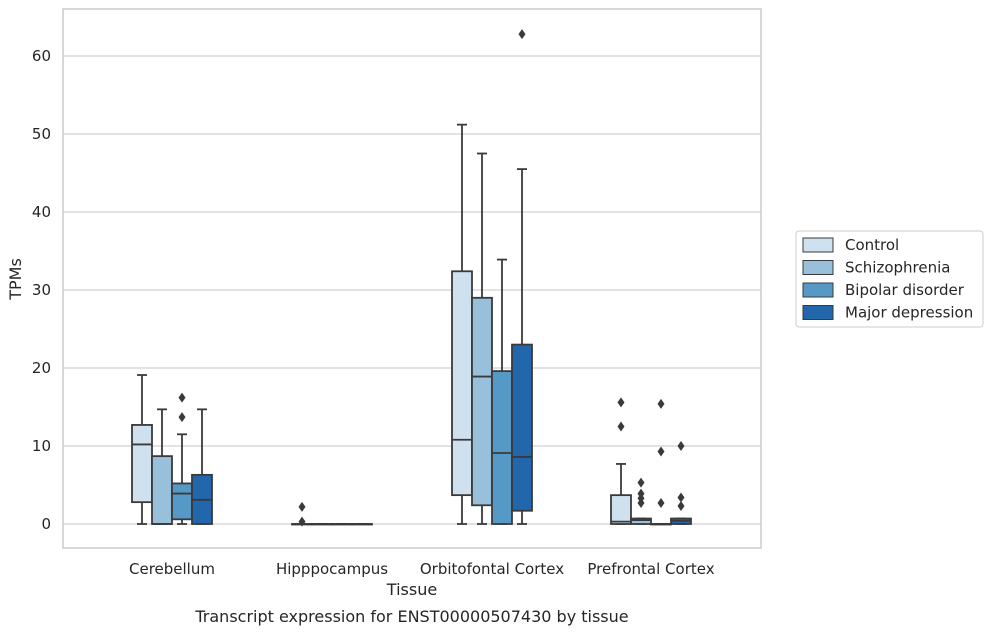 The height and width of the screenshot is (634, 993). Describe the element at coordinates (41, 368) in the screenshot. I see `y-tick-label: 20` at that location.